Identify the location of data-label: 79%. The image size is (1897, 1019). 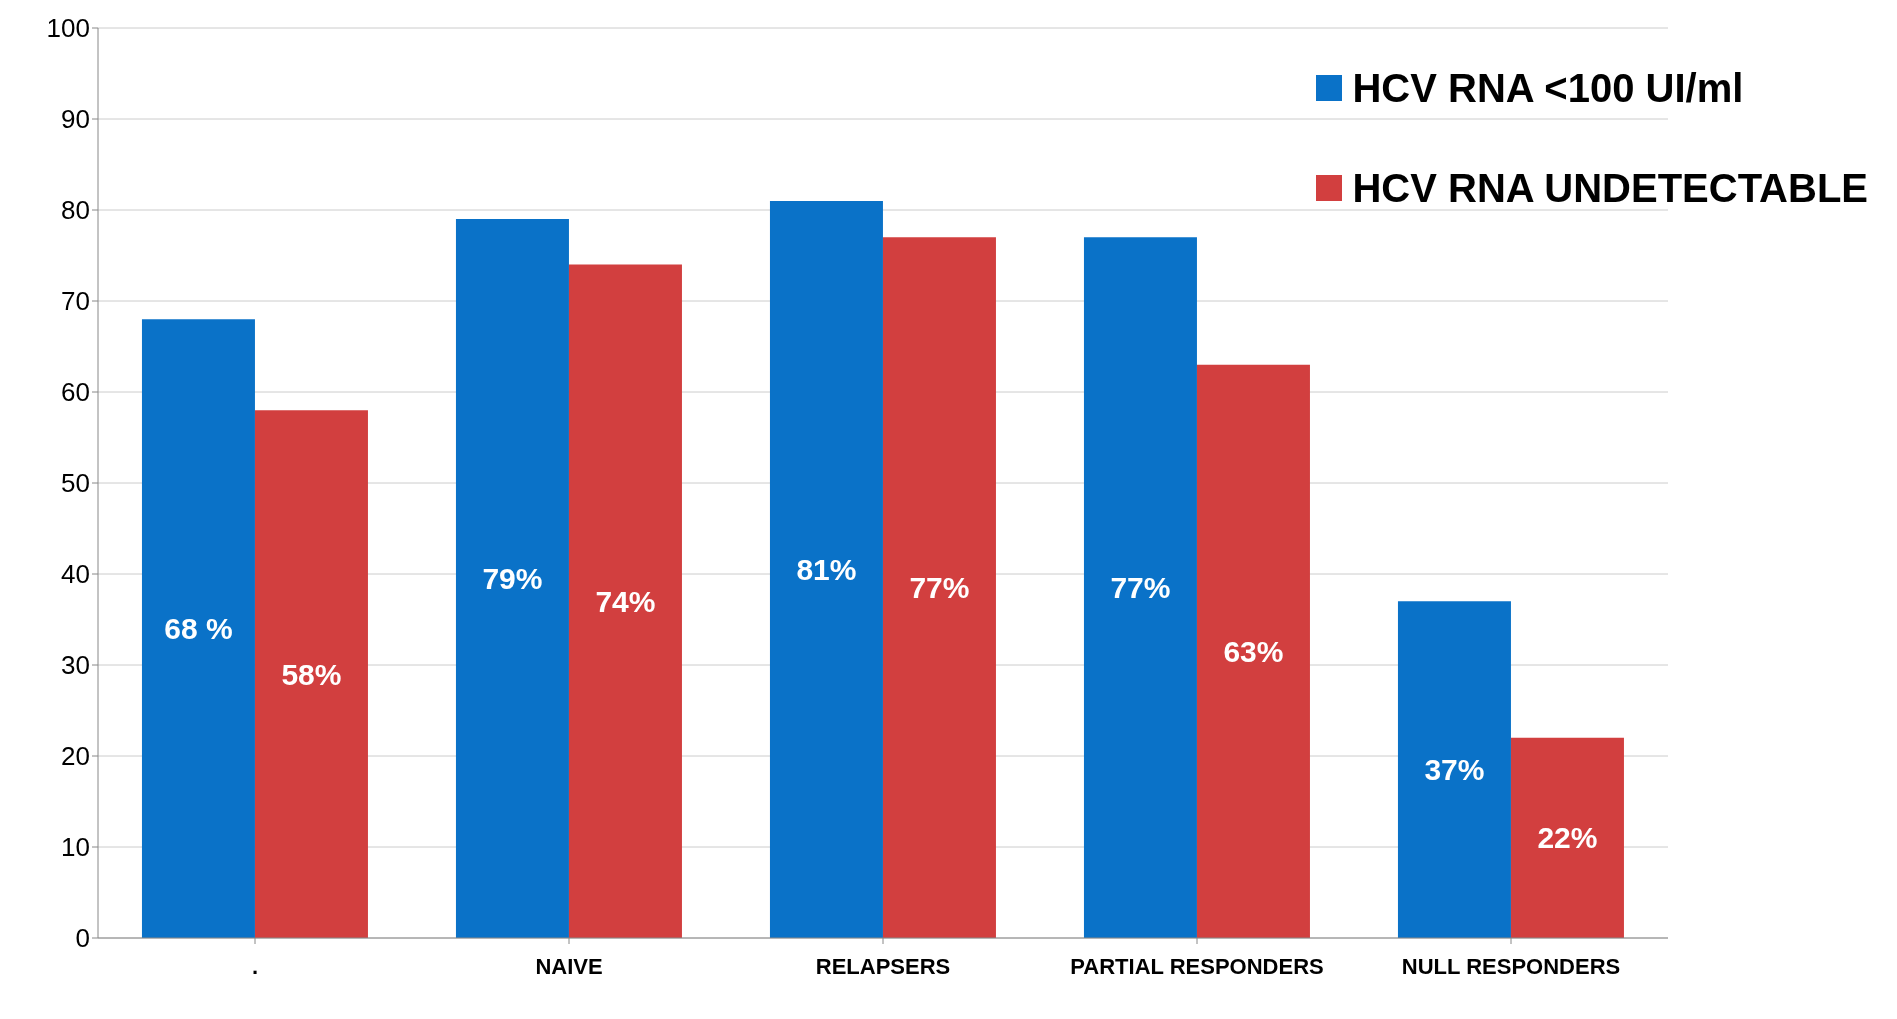
(512, 579).